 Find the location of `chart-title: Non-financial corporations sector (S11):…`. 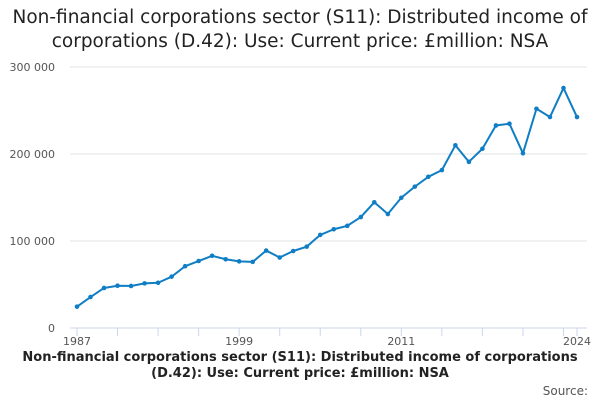

chart-title: Non-financial corporations sector (S11):… is located at coordinates (300, 29).